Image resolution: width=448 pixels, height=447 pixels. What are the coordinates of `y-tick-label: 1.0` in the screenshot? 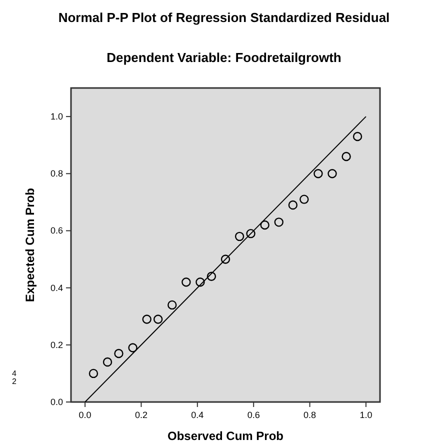 It's located at (56, 117).